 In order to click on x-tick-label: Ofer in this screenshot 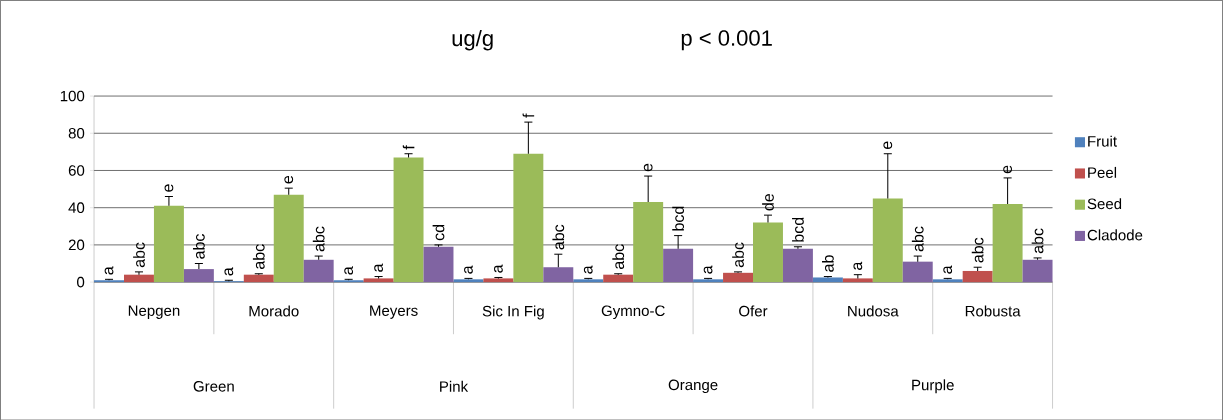, I will do `click(753, 311)`.